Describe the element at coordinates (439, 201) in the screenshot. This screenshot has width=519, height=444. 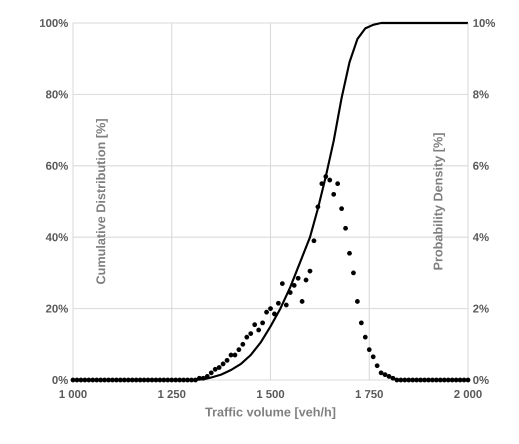
I see `y2-axis-title: Probability Density [%]` at that location.